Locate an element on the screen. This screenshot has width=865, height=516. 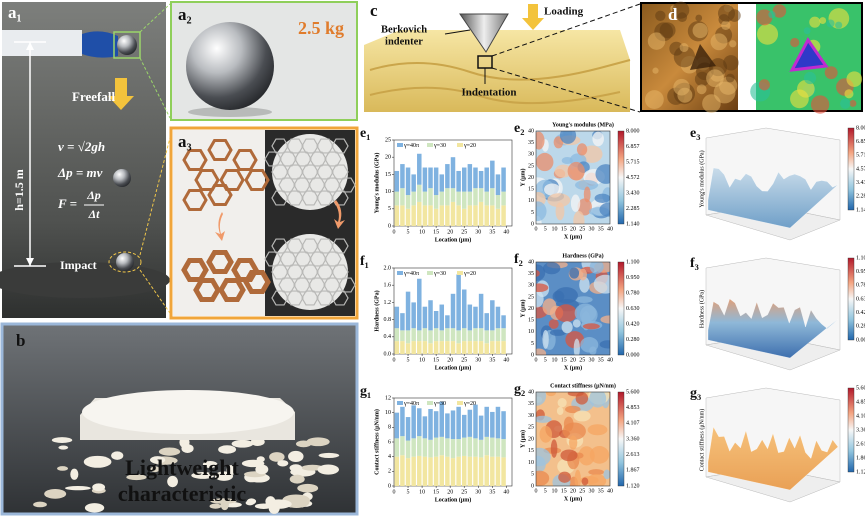
y-tick-label: 10 is located at coordinates (531, 201).